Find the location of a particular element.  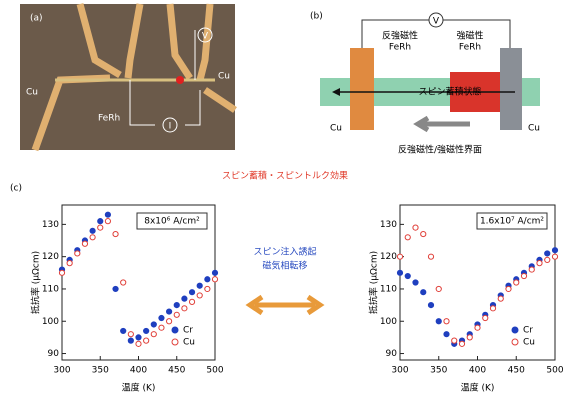

y-tick-label: 100 is located at coordinates (50, 322).